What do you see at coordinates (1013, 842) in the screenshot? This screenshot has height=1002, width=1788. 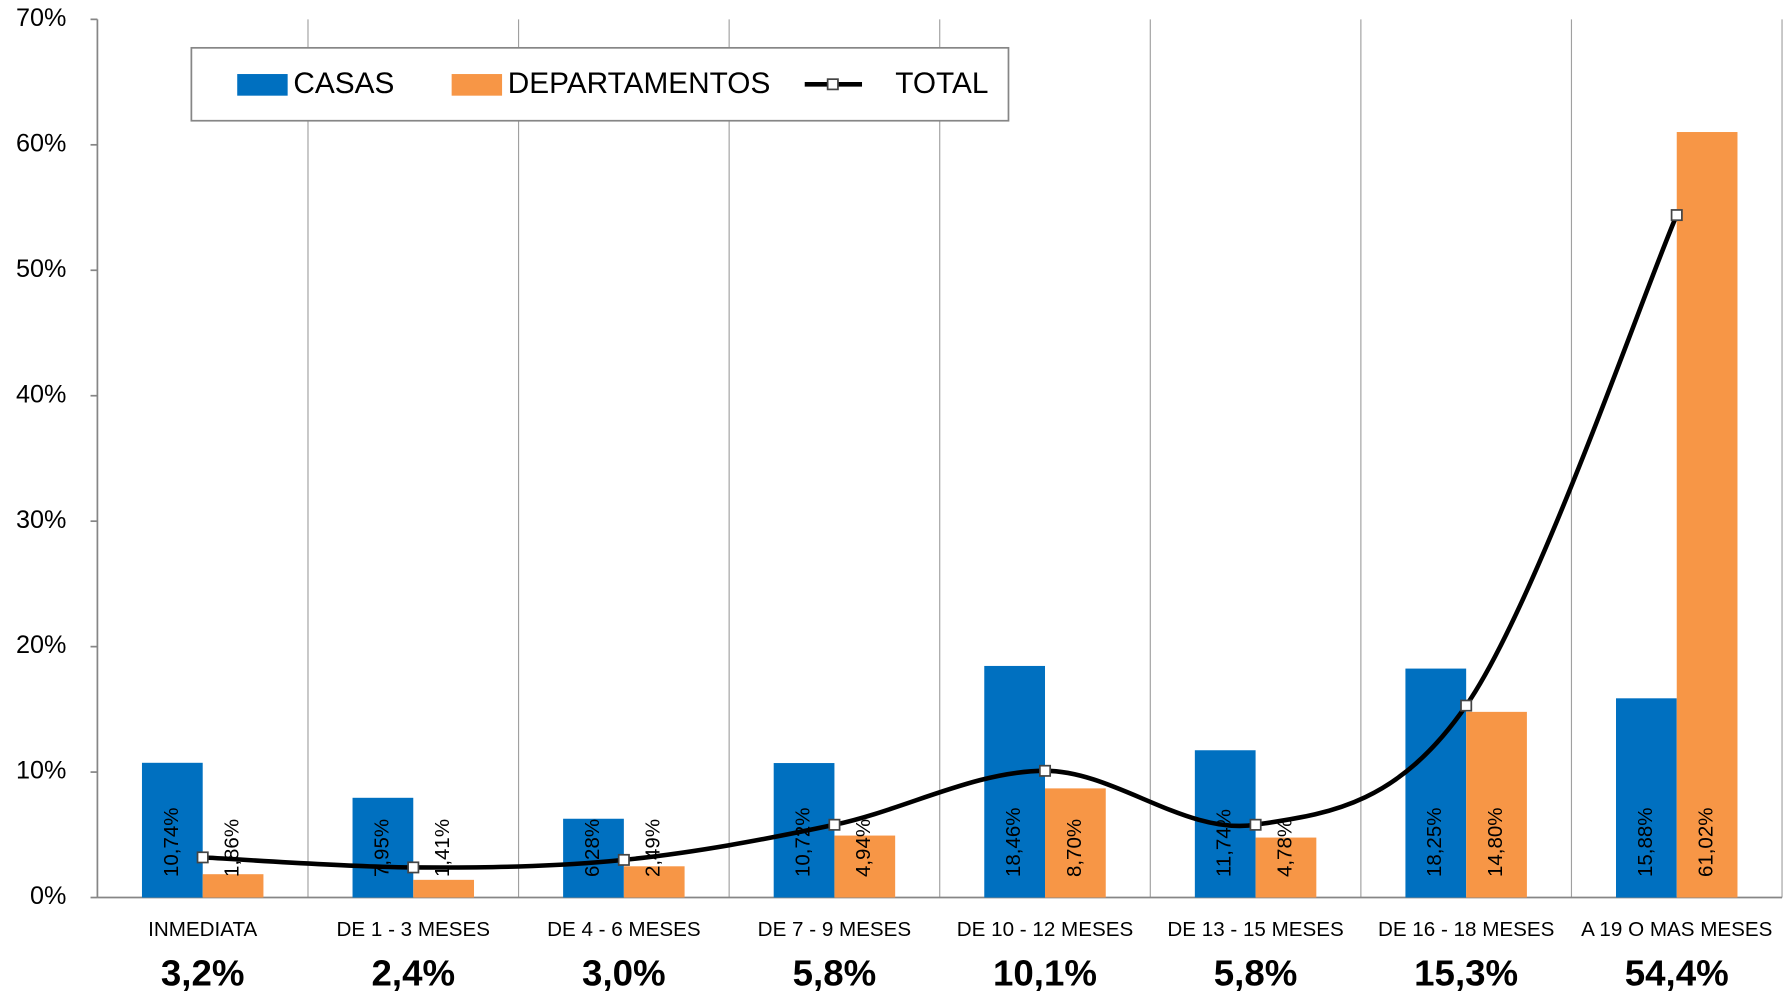 I see `bar-value-label: 18,46%` at bounding box center [1013, 842].